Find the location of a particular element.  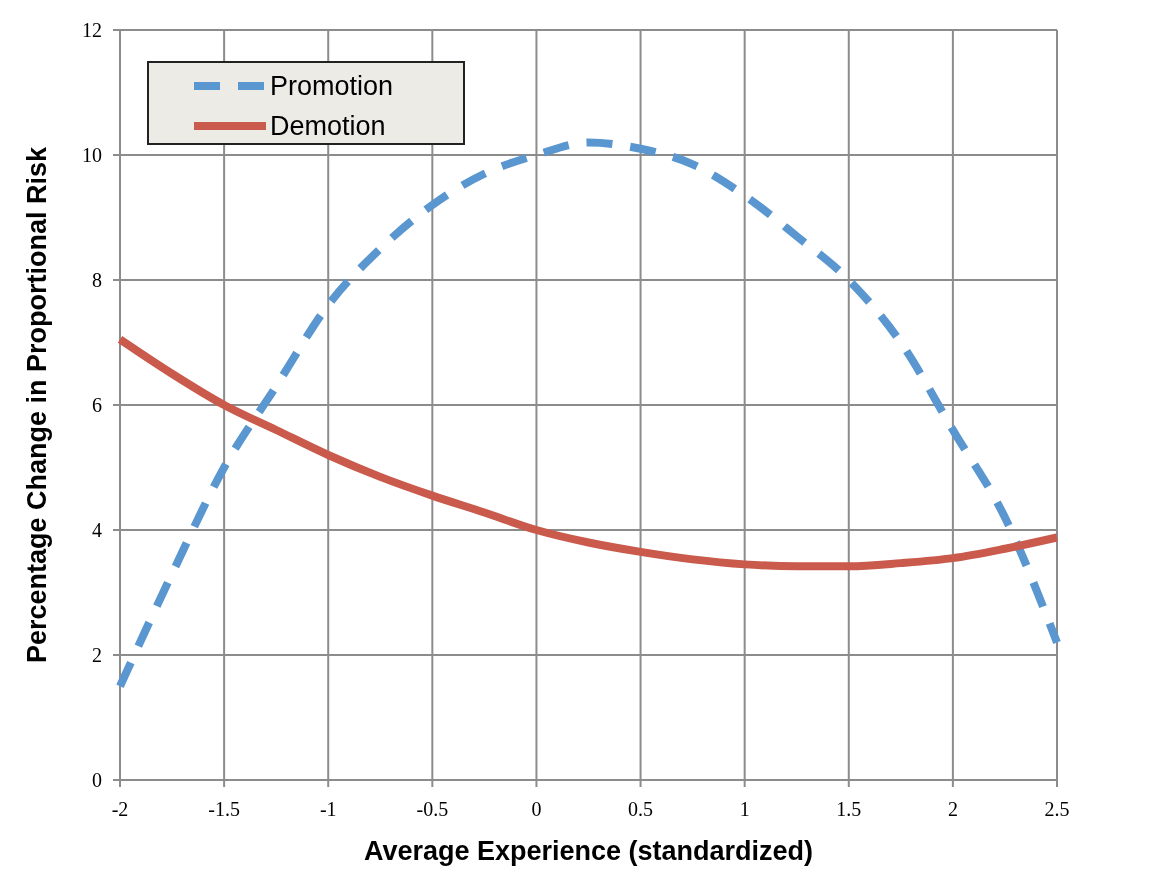

y-tick-label: 4 is located at coordinates (97, 530).